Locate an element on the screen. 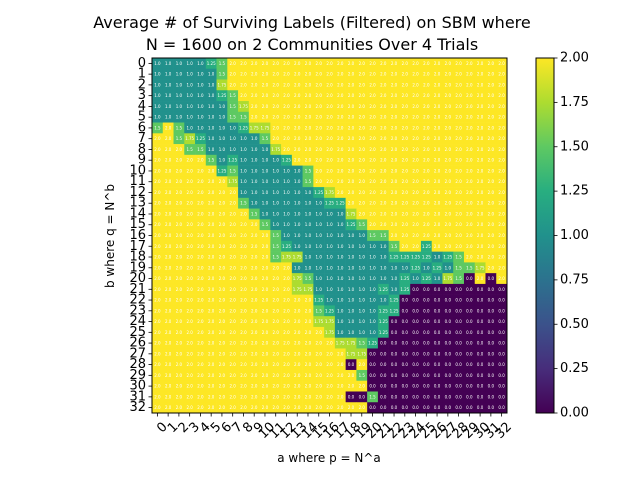 This screenshot has height=480, width=640. y-tick-label: 25 is located at coordinates (137, 332).